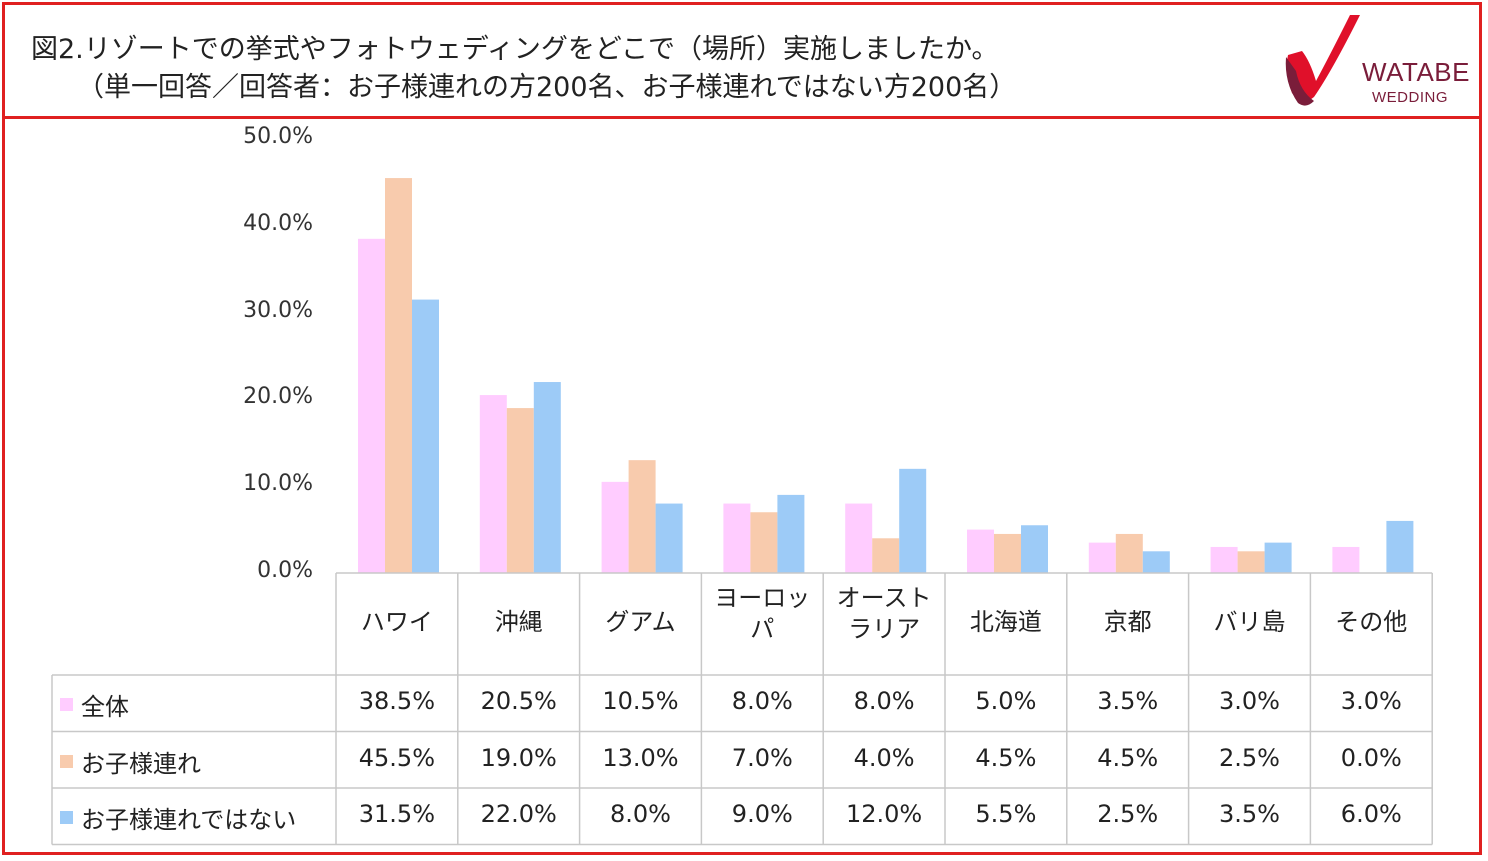 This screenshot has width=1488, height=861. I want to click on ribbon-logo-icon, so click(1322, 60).